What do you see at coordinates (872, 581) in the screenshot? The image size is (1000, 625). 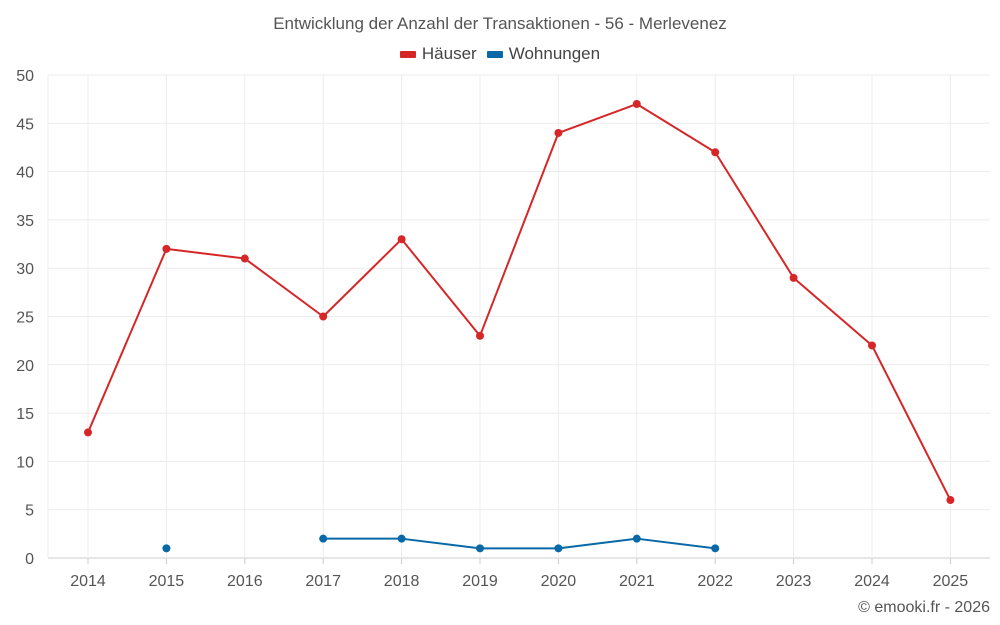 I see `x-tick-label: 2024` at bounding box center [872, 581].